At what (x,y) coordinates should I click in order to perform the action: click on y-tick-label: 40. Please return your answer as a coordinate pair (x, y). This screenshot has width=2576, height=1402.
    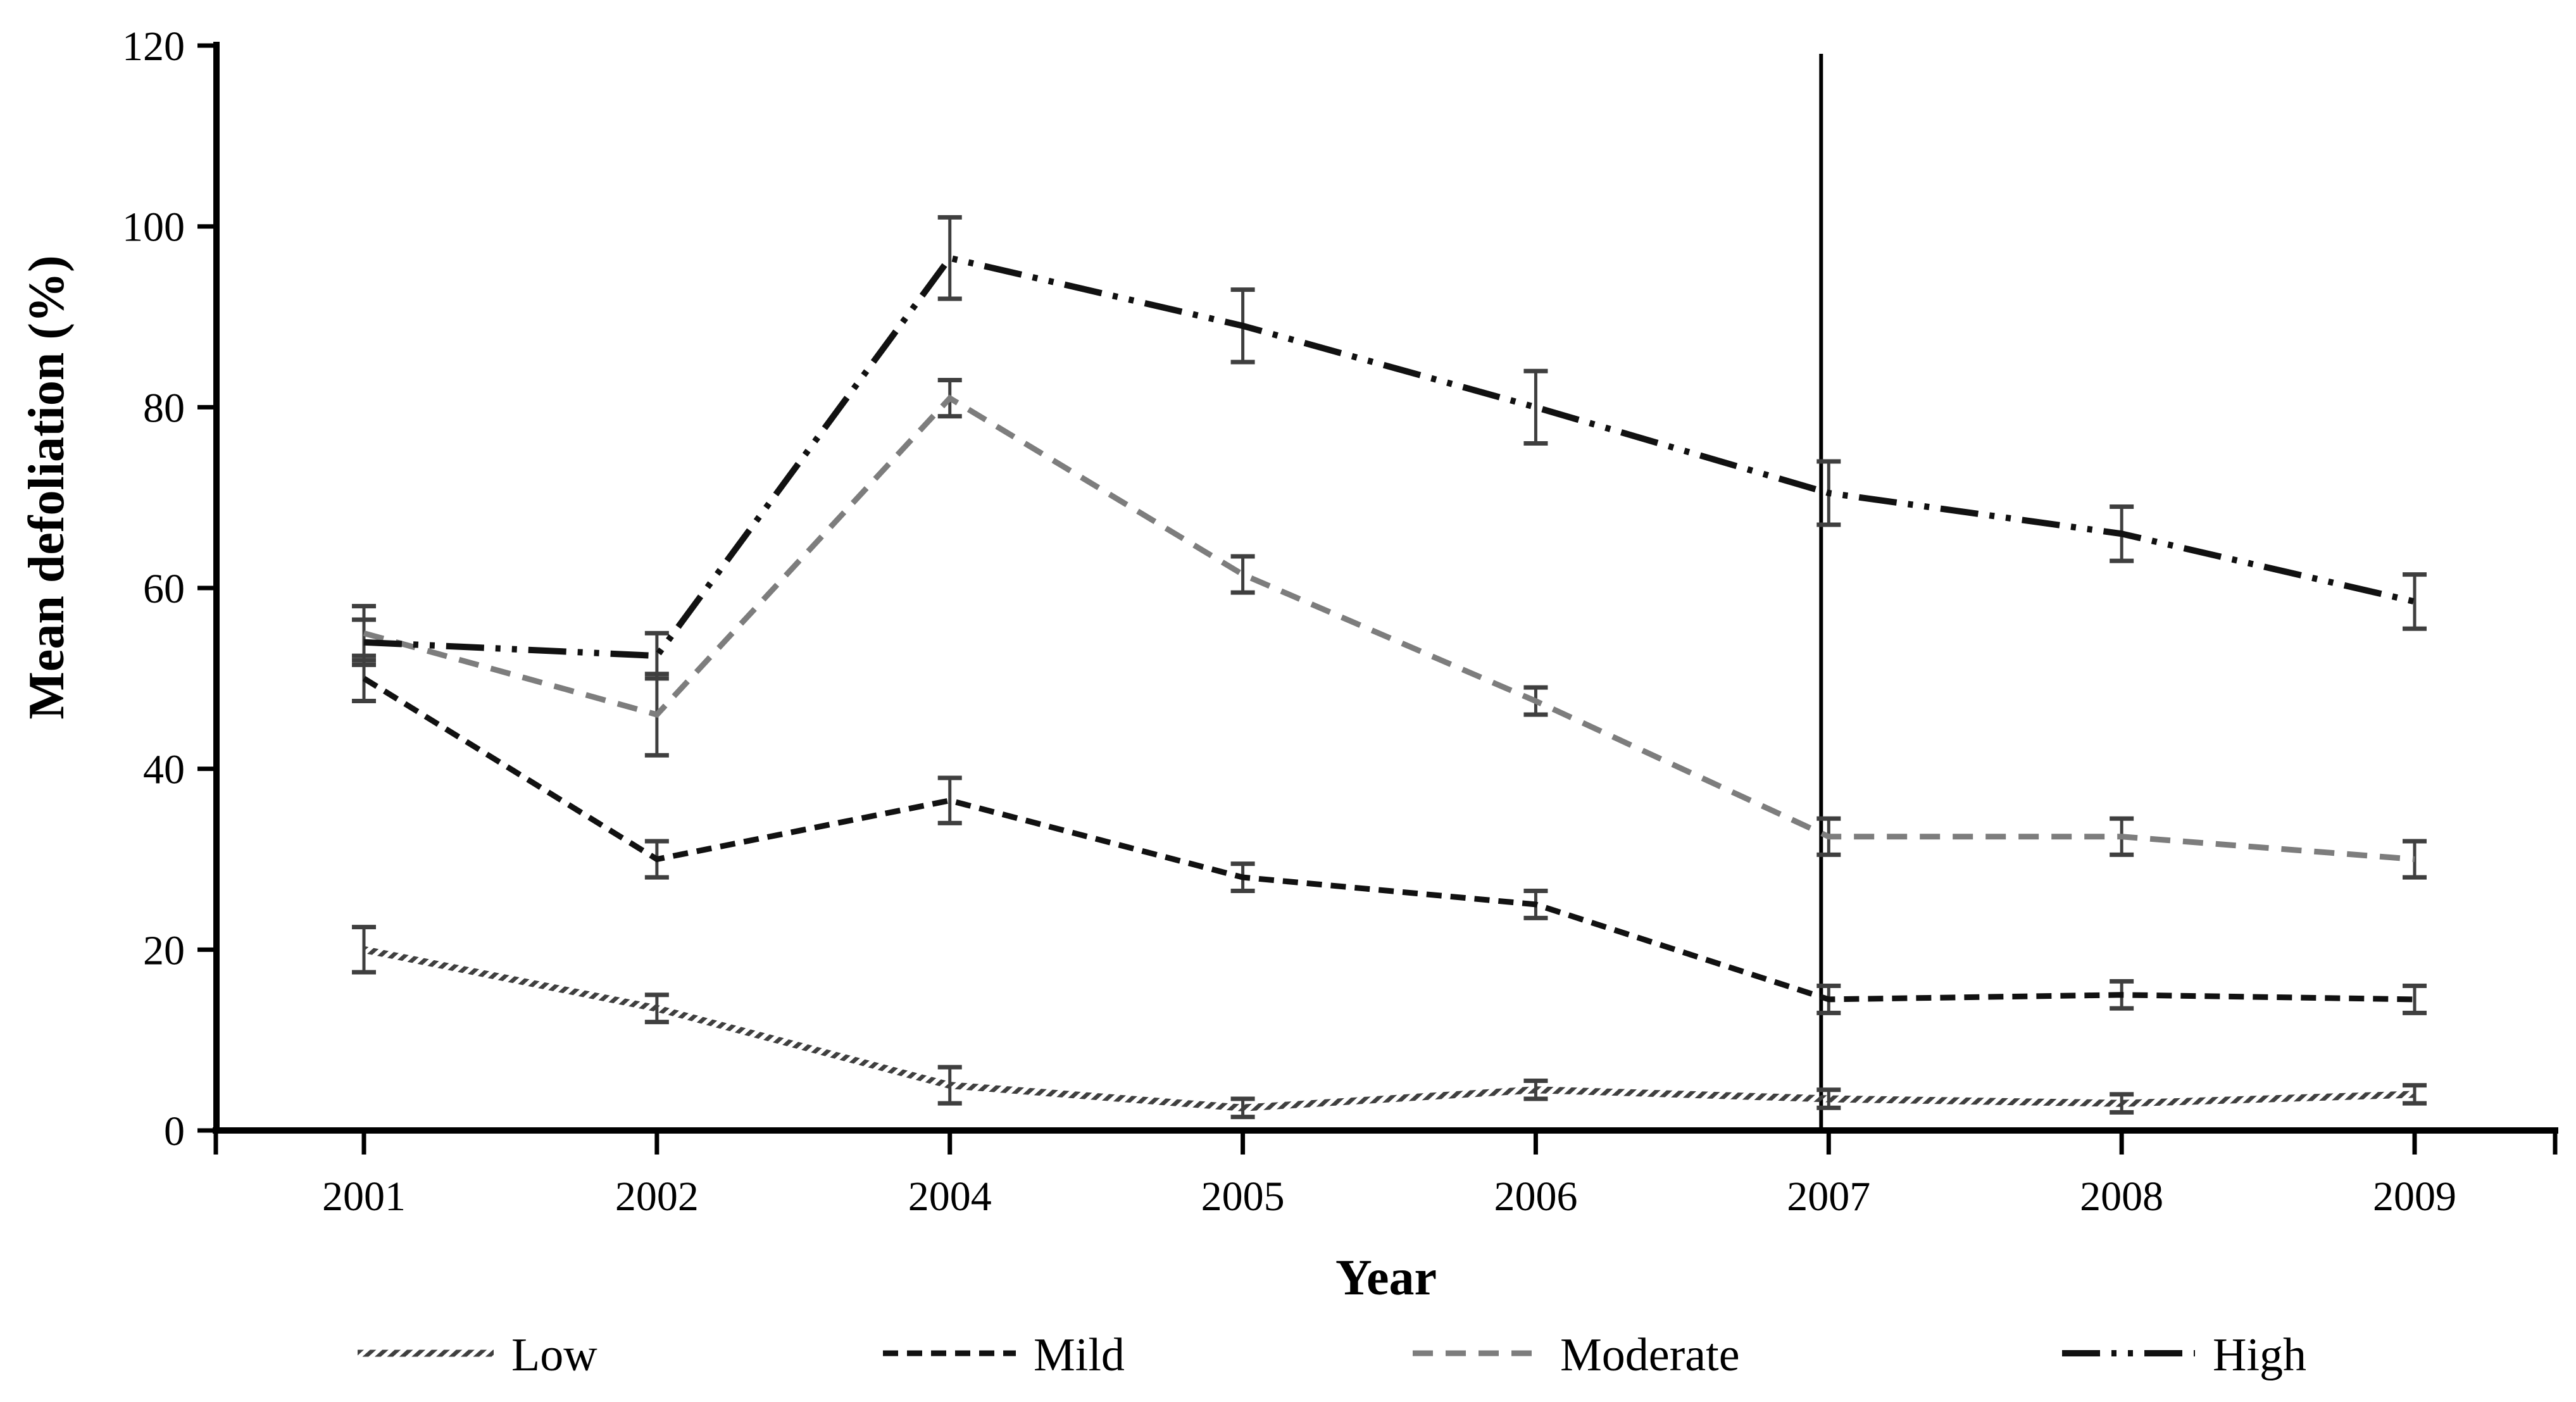
    Looking at the image, I should click on (164, 770).